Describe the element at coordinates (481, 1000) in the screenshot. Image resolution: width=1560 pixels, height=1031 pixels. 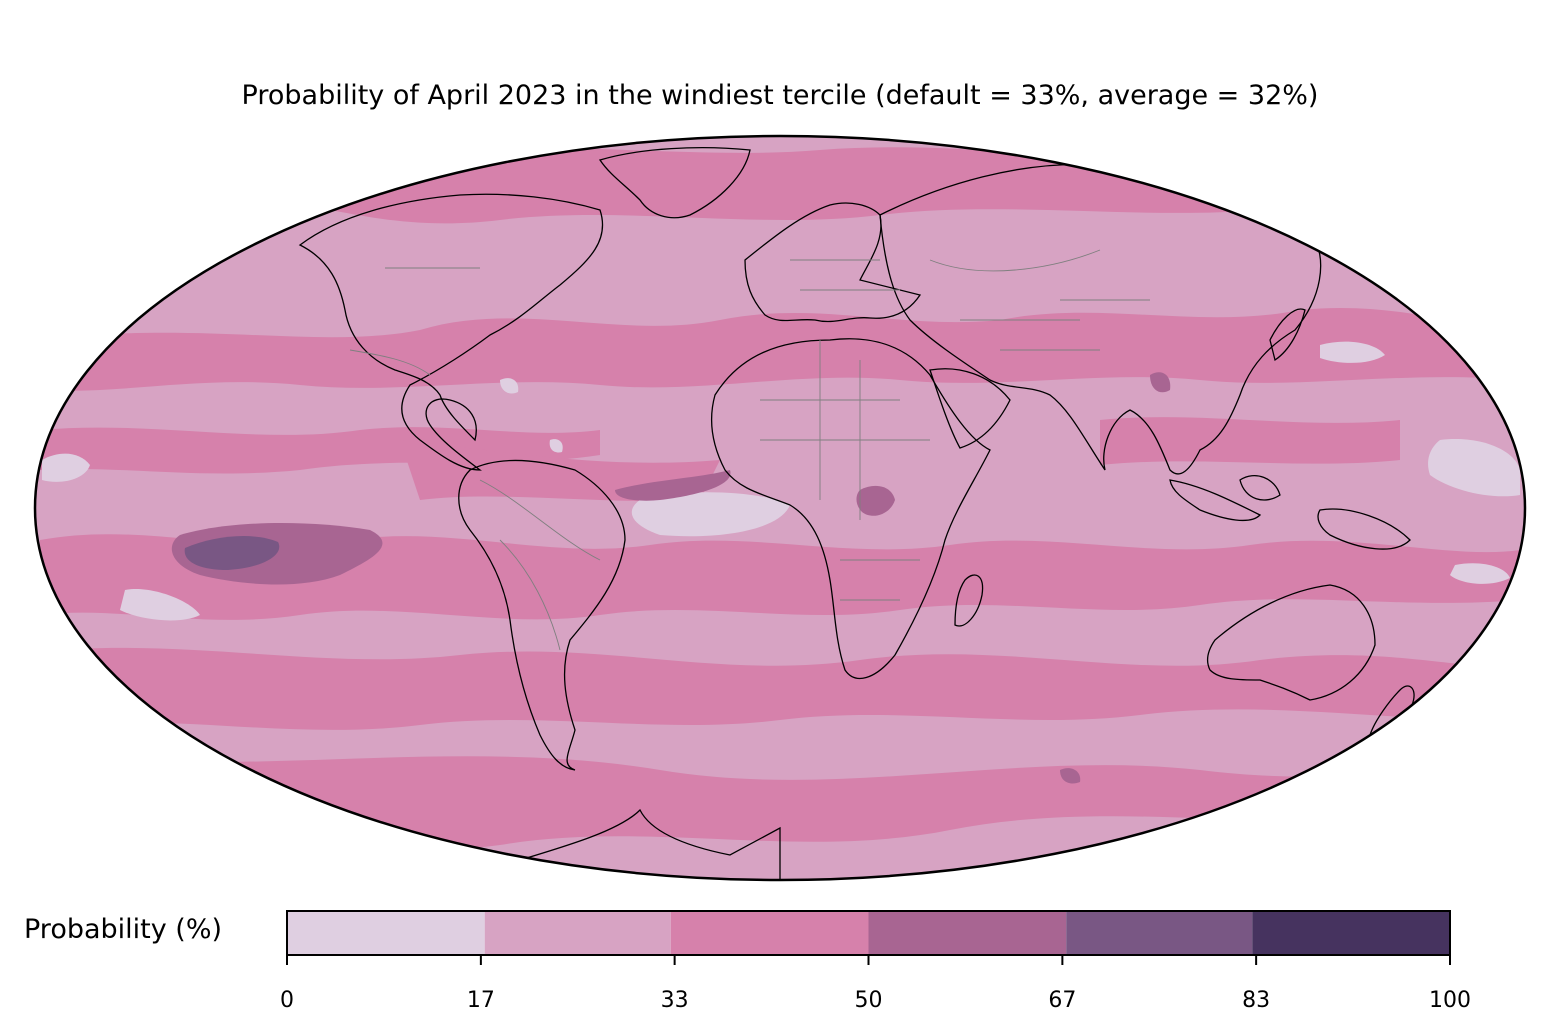
I see `colorbar-tick-label: 17` at that location.